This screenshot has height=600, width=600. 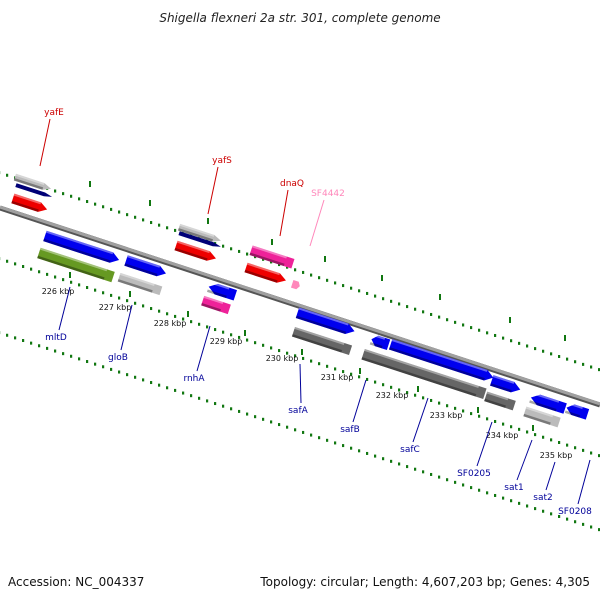 What do you see at coordinates (54, 113) in the screenshot?
I see `gene-label-yafE: yafE` at bounding box center [54, 113].